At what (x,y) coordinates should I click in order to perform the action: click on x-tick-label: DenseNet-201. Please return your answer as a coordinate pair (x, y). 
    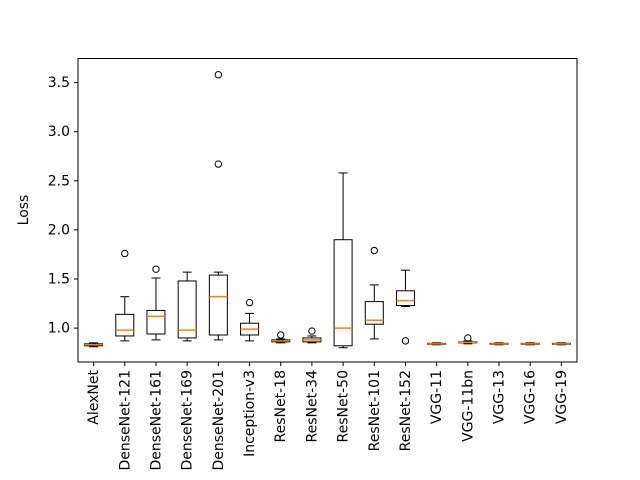
    Looking at the image, I should click on (219, 420).